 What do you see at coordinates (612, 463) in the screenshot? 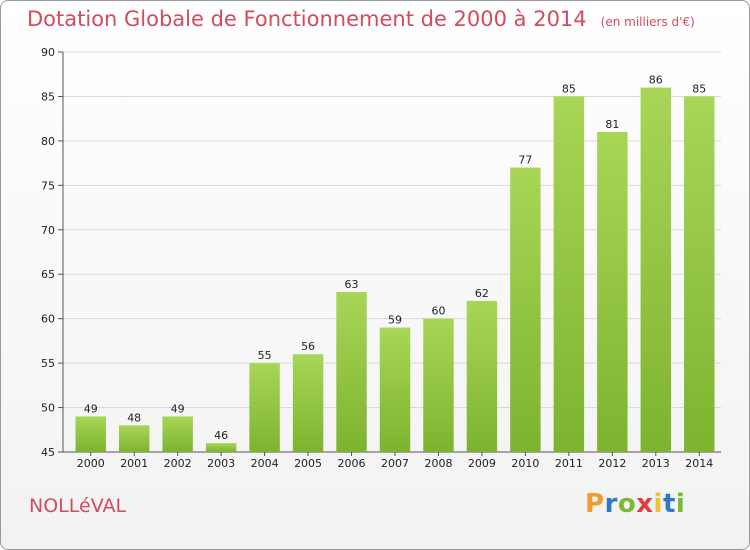
I see `x-tick-label: 2012` at bounding box center [612, 463].